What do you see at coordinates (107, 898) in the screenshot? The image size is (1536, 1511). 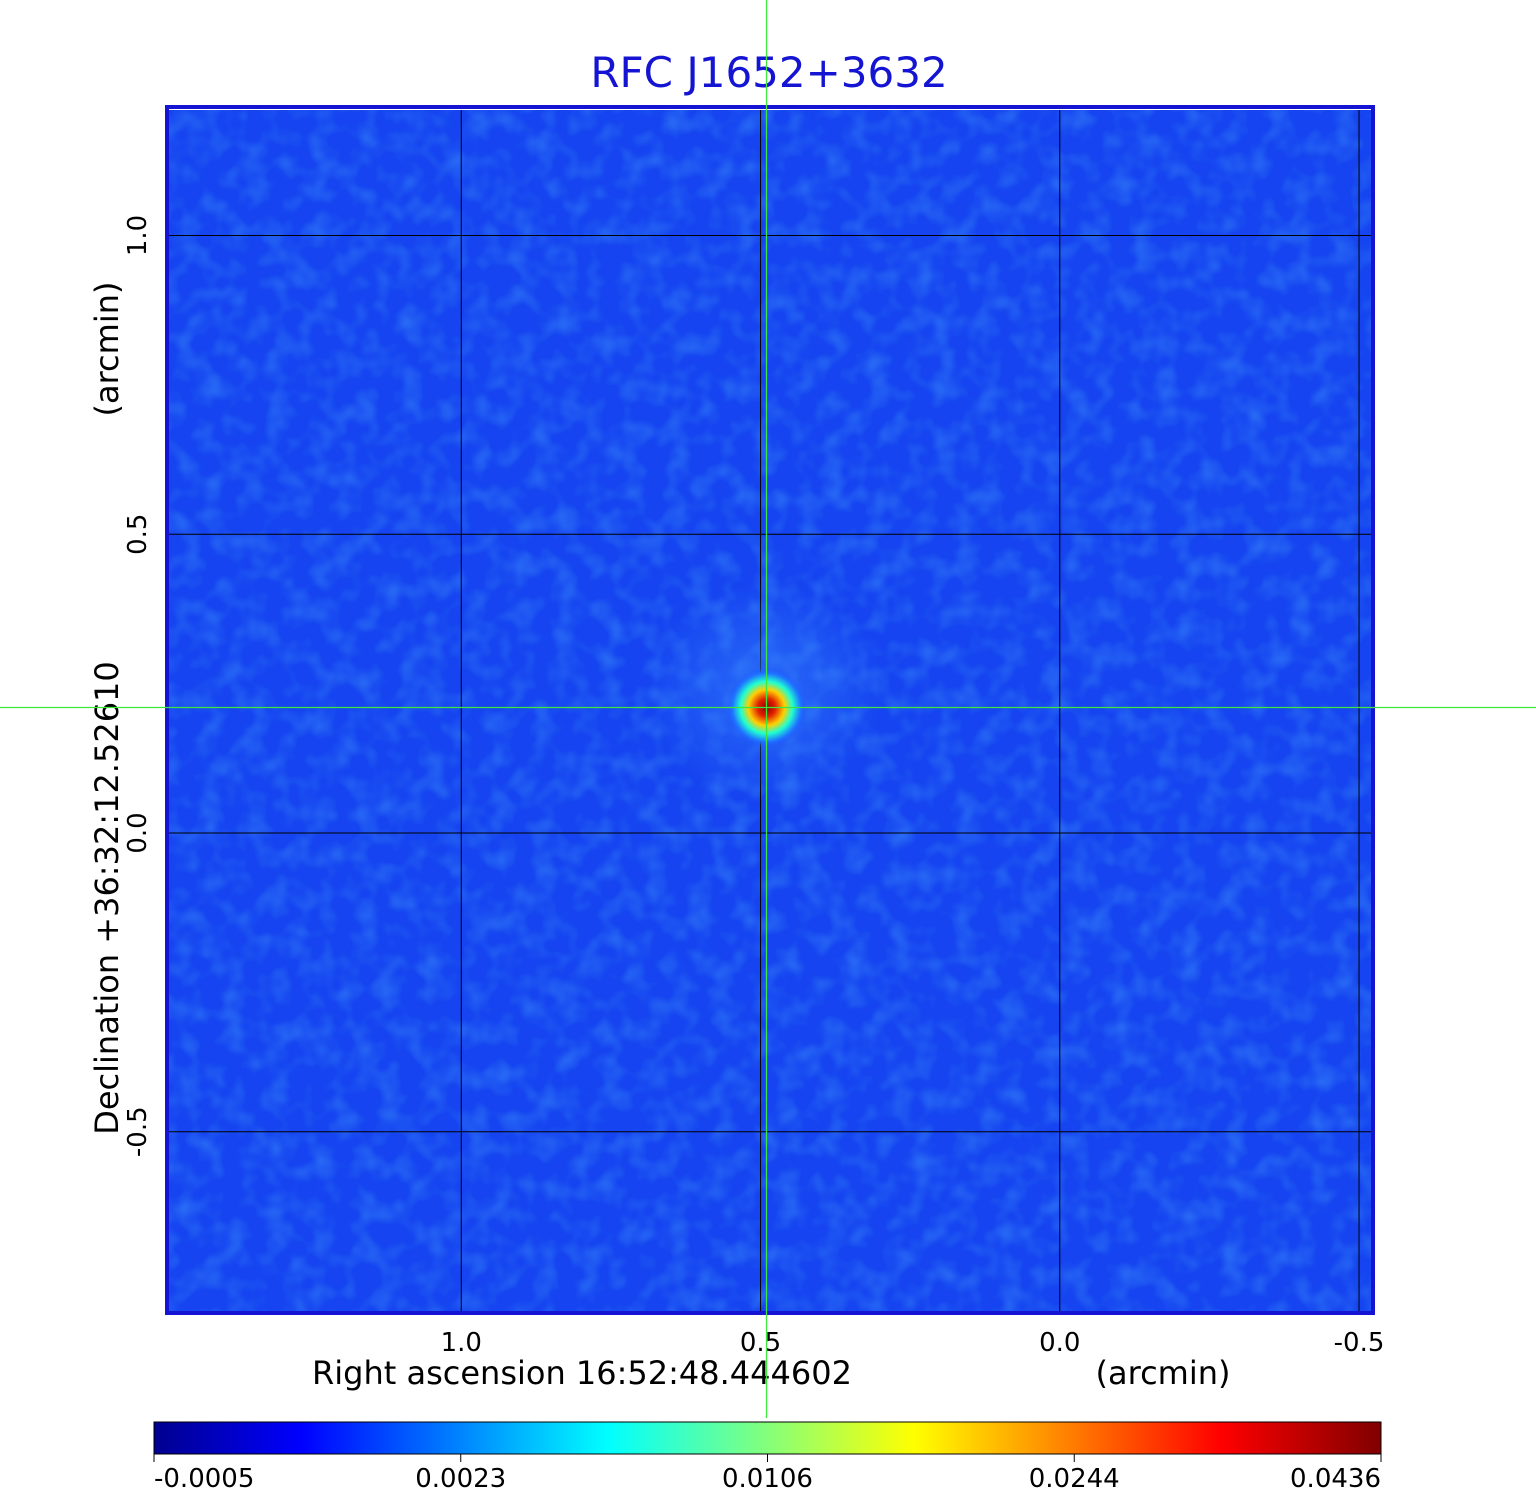 I see `y-axis-label: Declination +36:32:12.52610` at bounding box center [107, 898].